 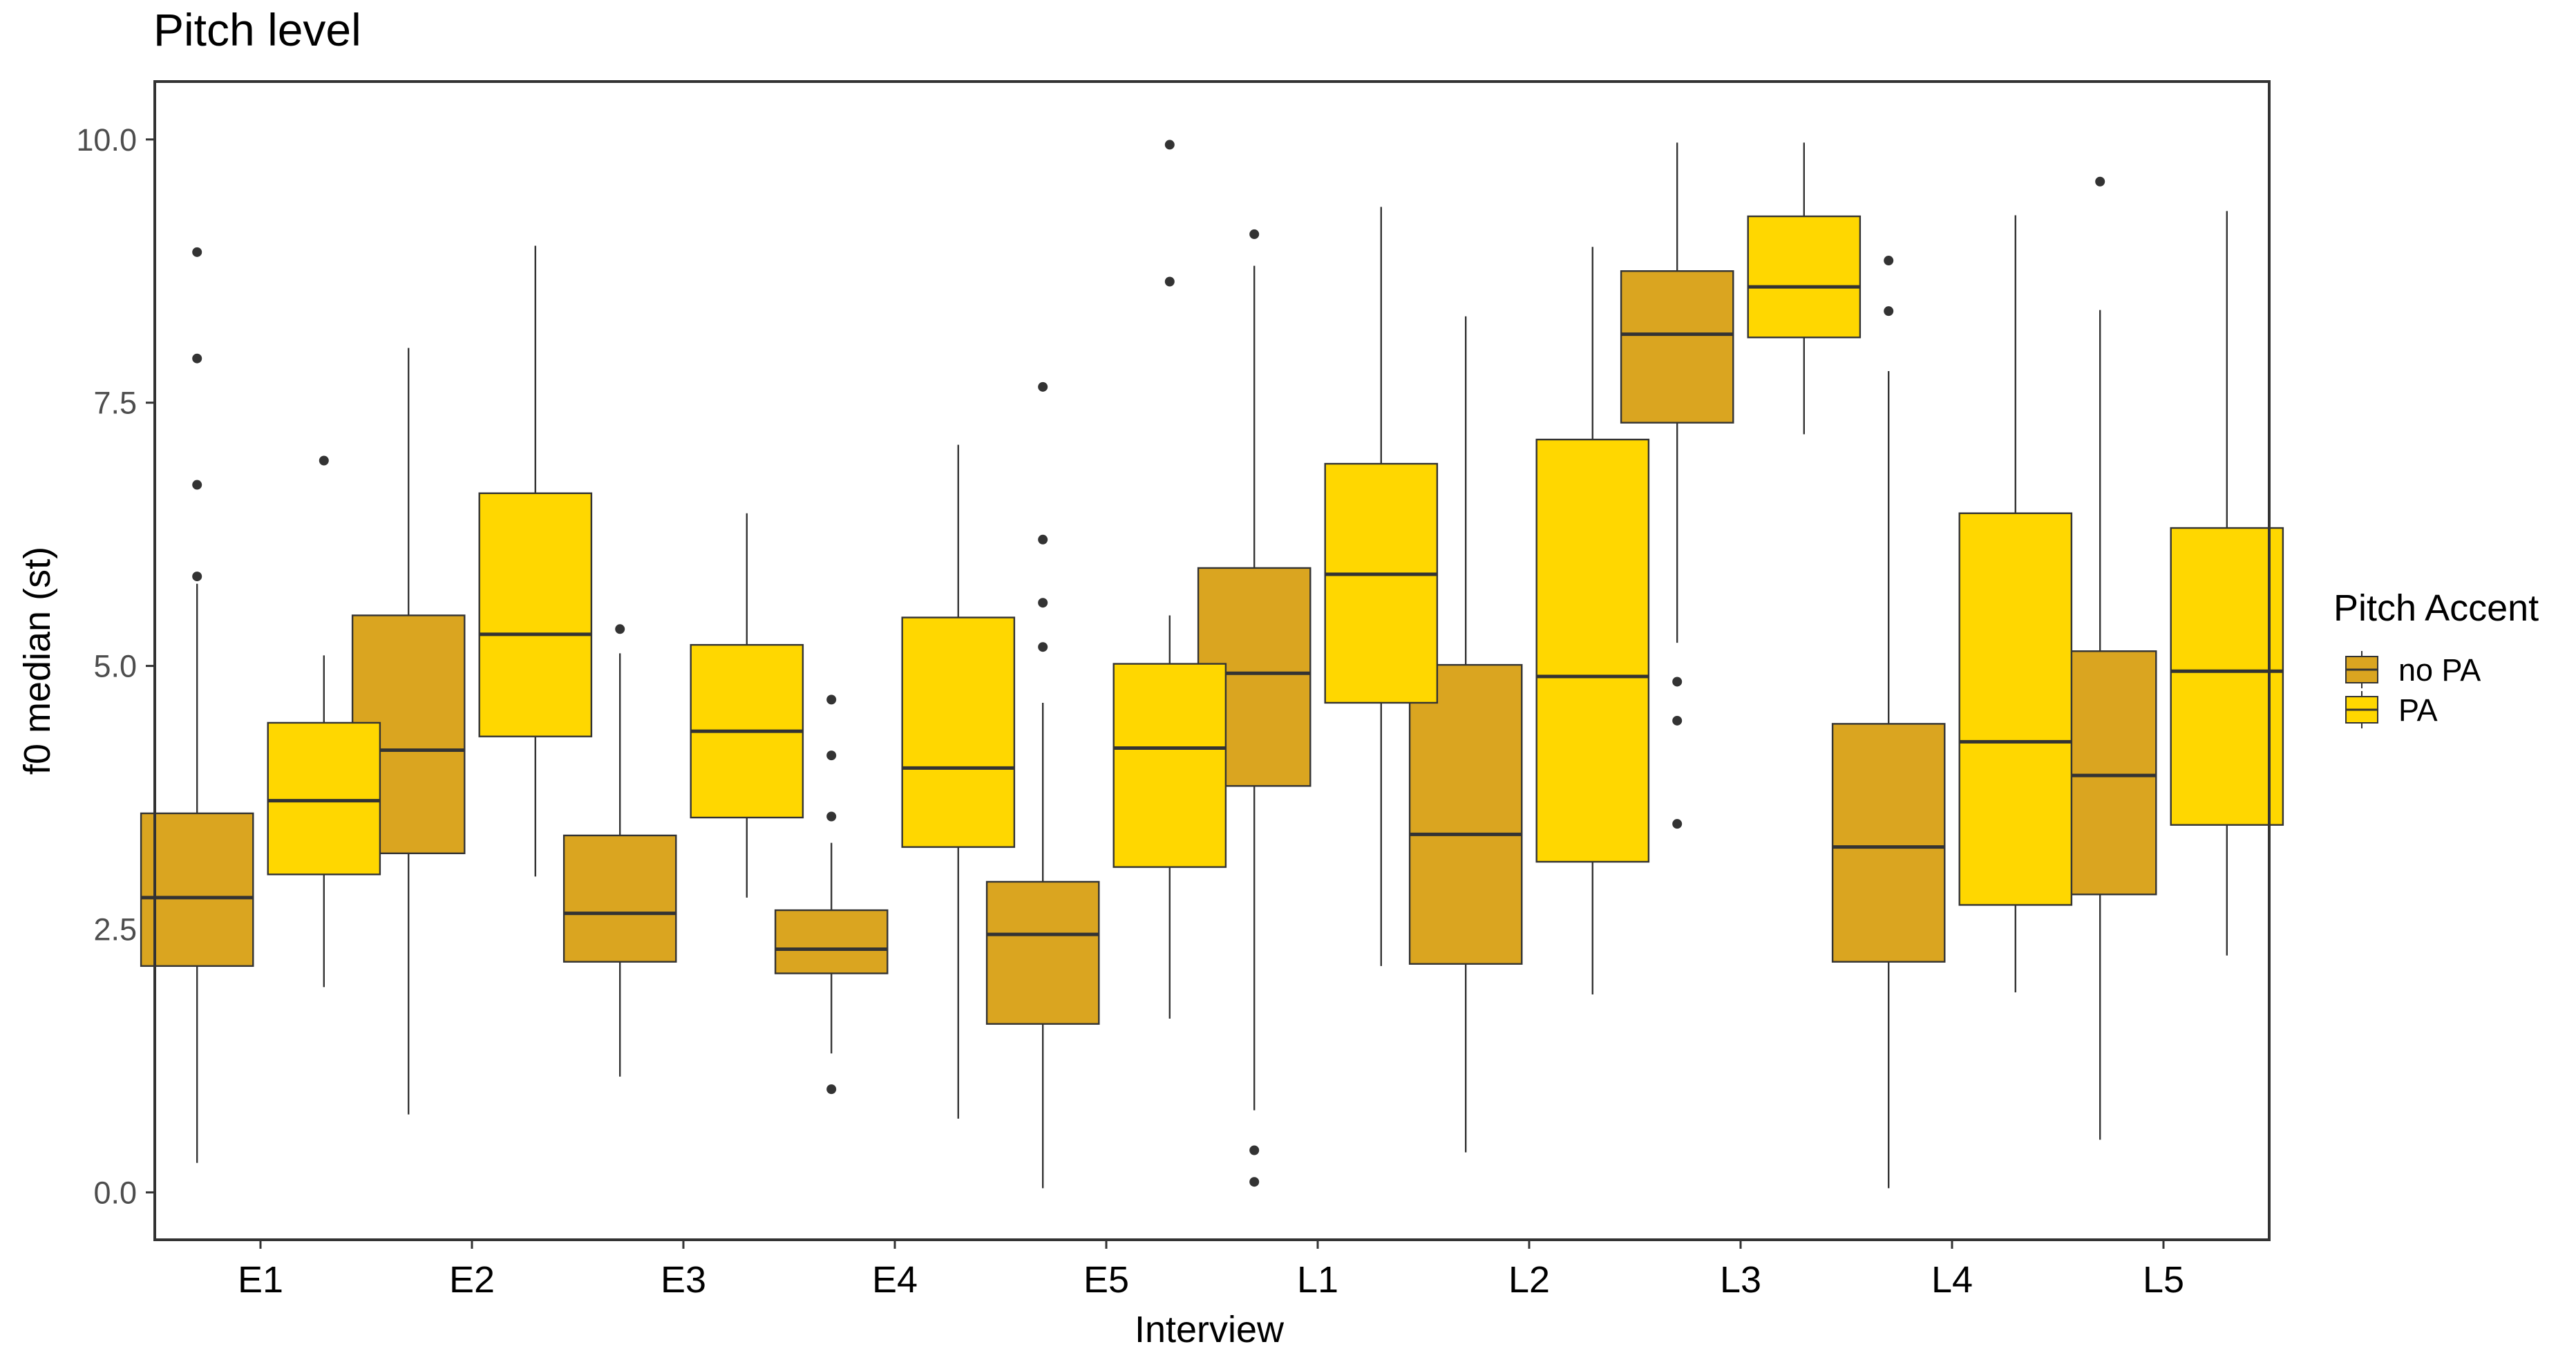 I want to click on legend-label: PA, so click(x=2418, y=710).